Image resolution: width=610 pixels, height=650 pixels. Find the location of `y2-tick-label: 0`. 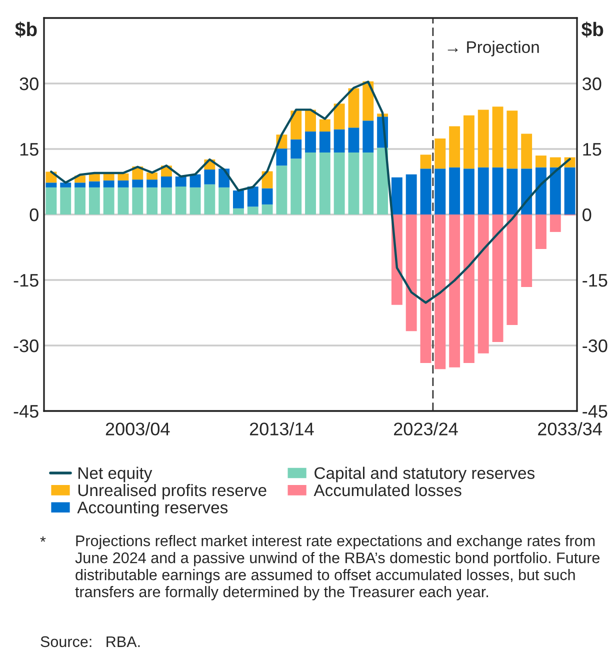

y2-tick-label: 0 is located at coordinates (587, 215).